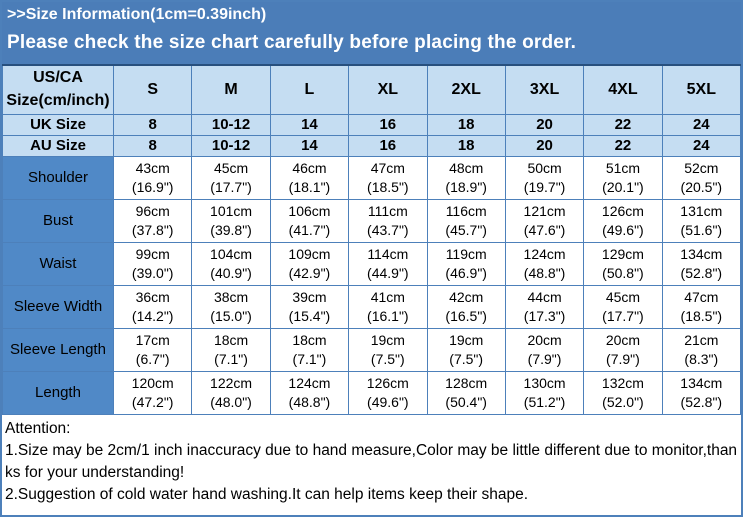 This screenshot has height=517, width=743. Describe the element at coordinates (231, 89) in the screenshot. I see `size-column-header: M` at that location.